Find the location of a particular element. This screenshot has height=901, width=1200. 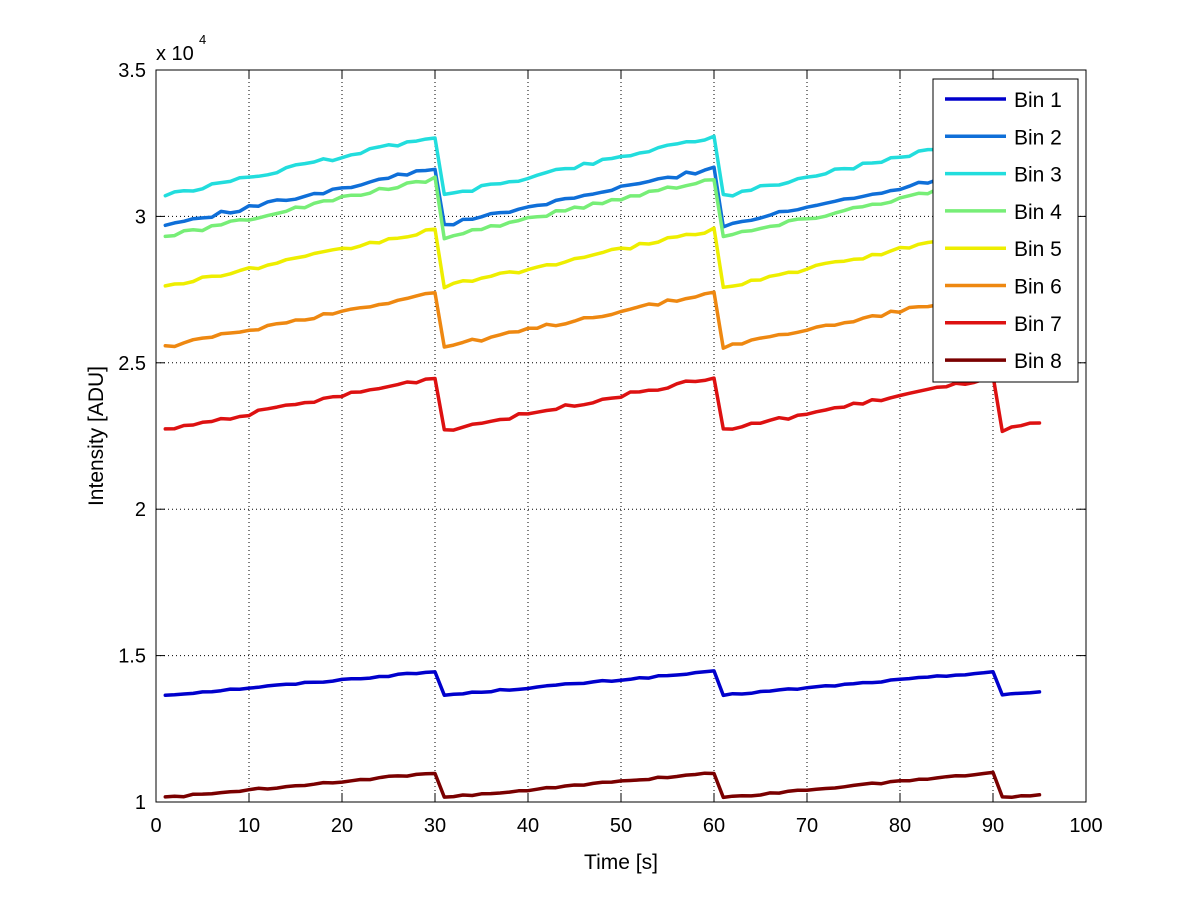

legend-label-bin-2: Bin 2 is located at coordinates (1038, 137).